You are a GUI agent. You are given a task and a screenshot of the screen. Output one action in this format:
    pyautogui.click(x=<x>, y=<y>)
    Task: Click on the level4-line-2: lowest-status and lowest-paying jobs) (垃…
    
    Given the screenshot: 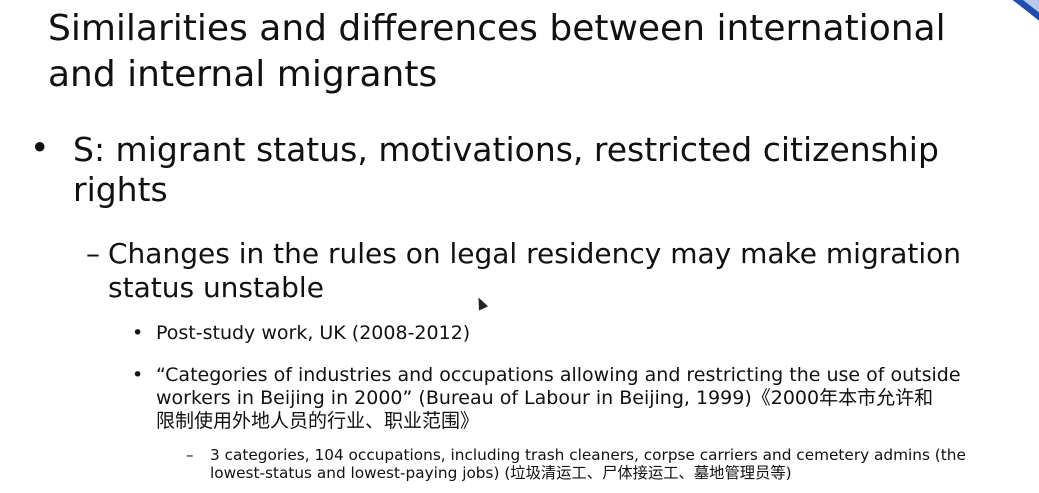 What is the action you would take?
    pyautogui.click(x=501, y=473)
    